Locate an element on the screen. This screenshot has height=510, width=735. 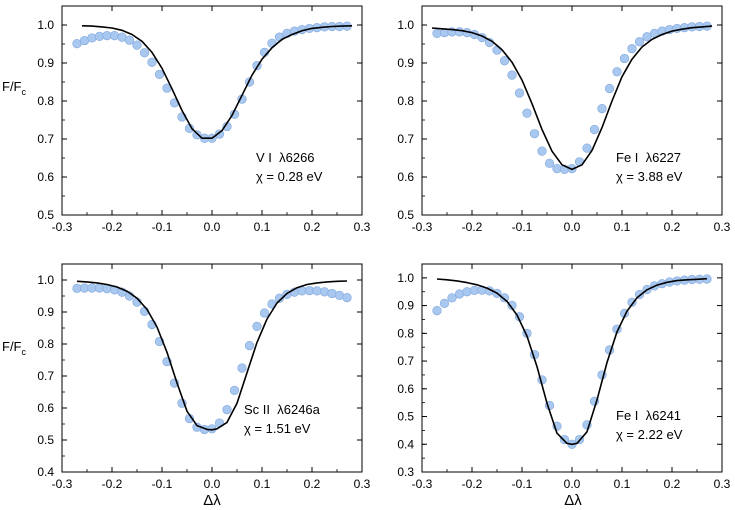
line-label: V I λ6266 is located at coordinates (285, 157).